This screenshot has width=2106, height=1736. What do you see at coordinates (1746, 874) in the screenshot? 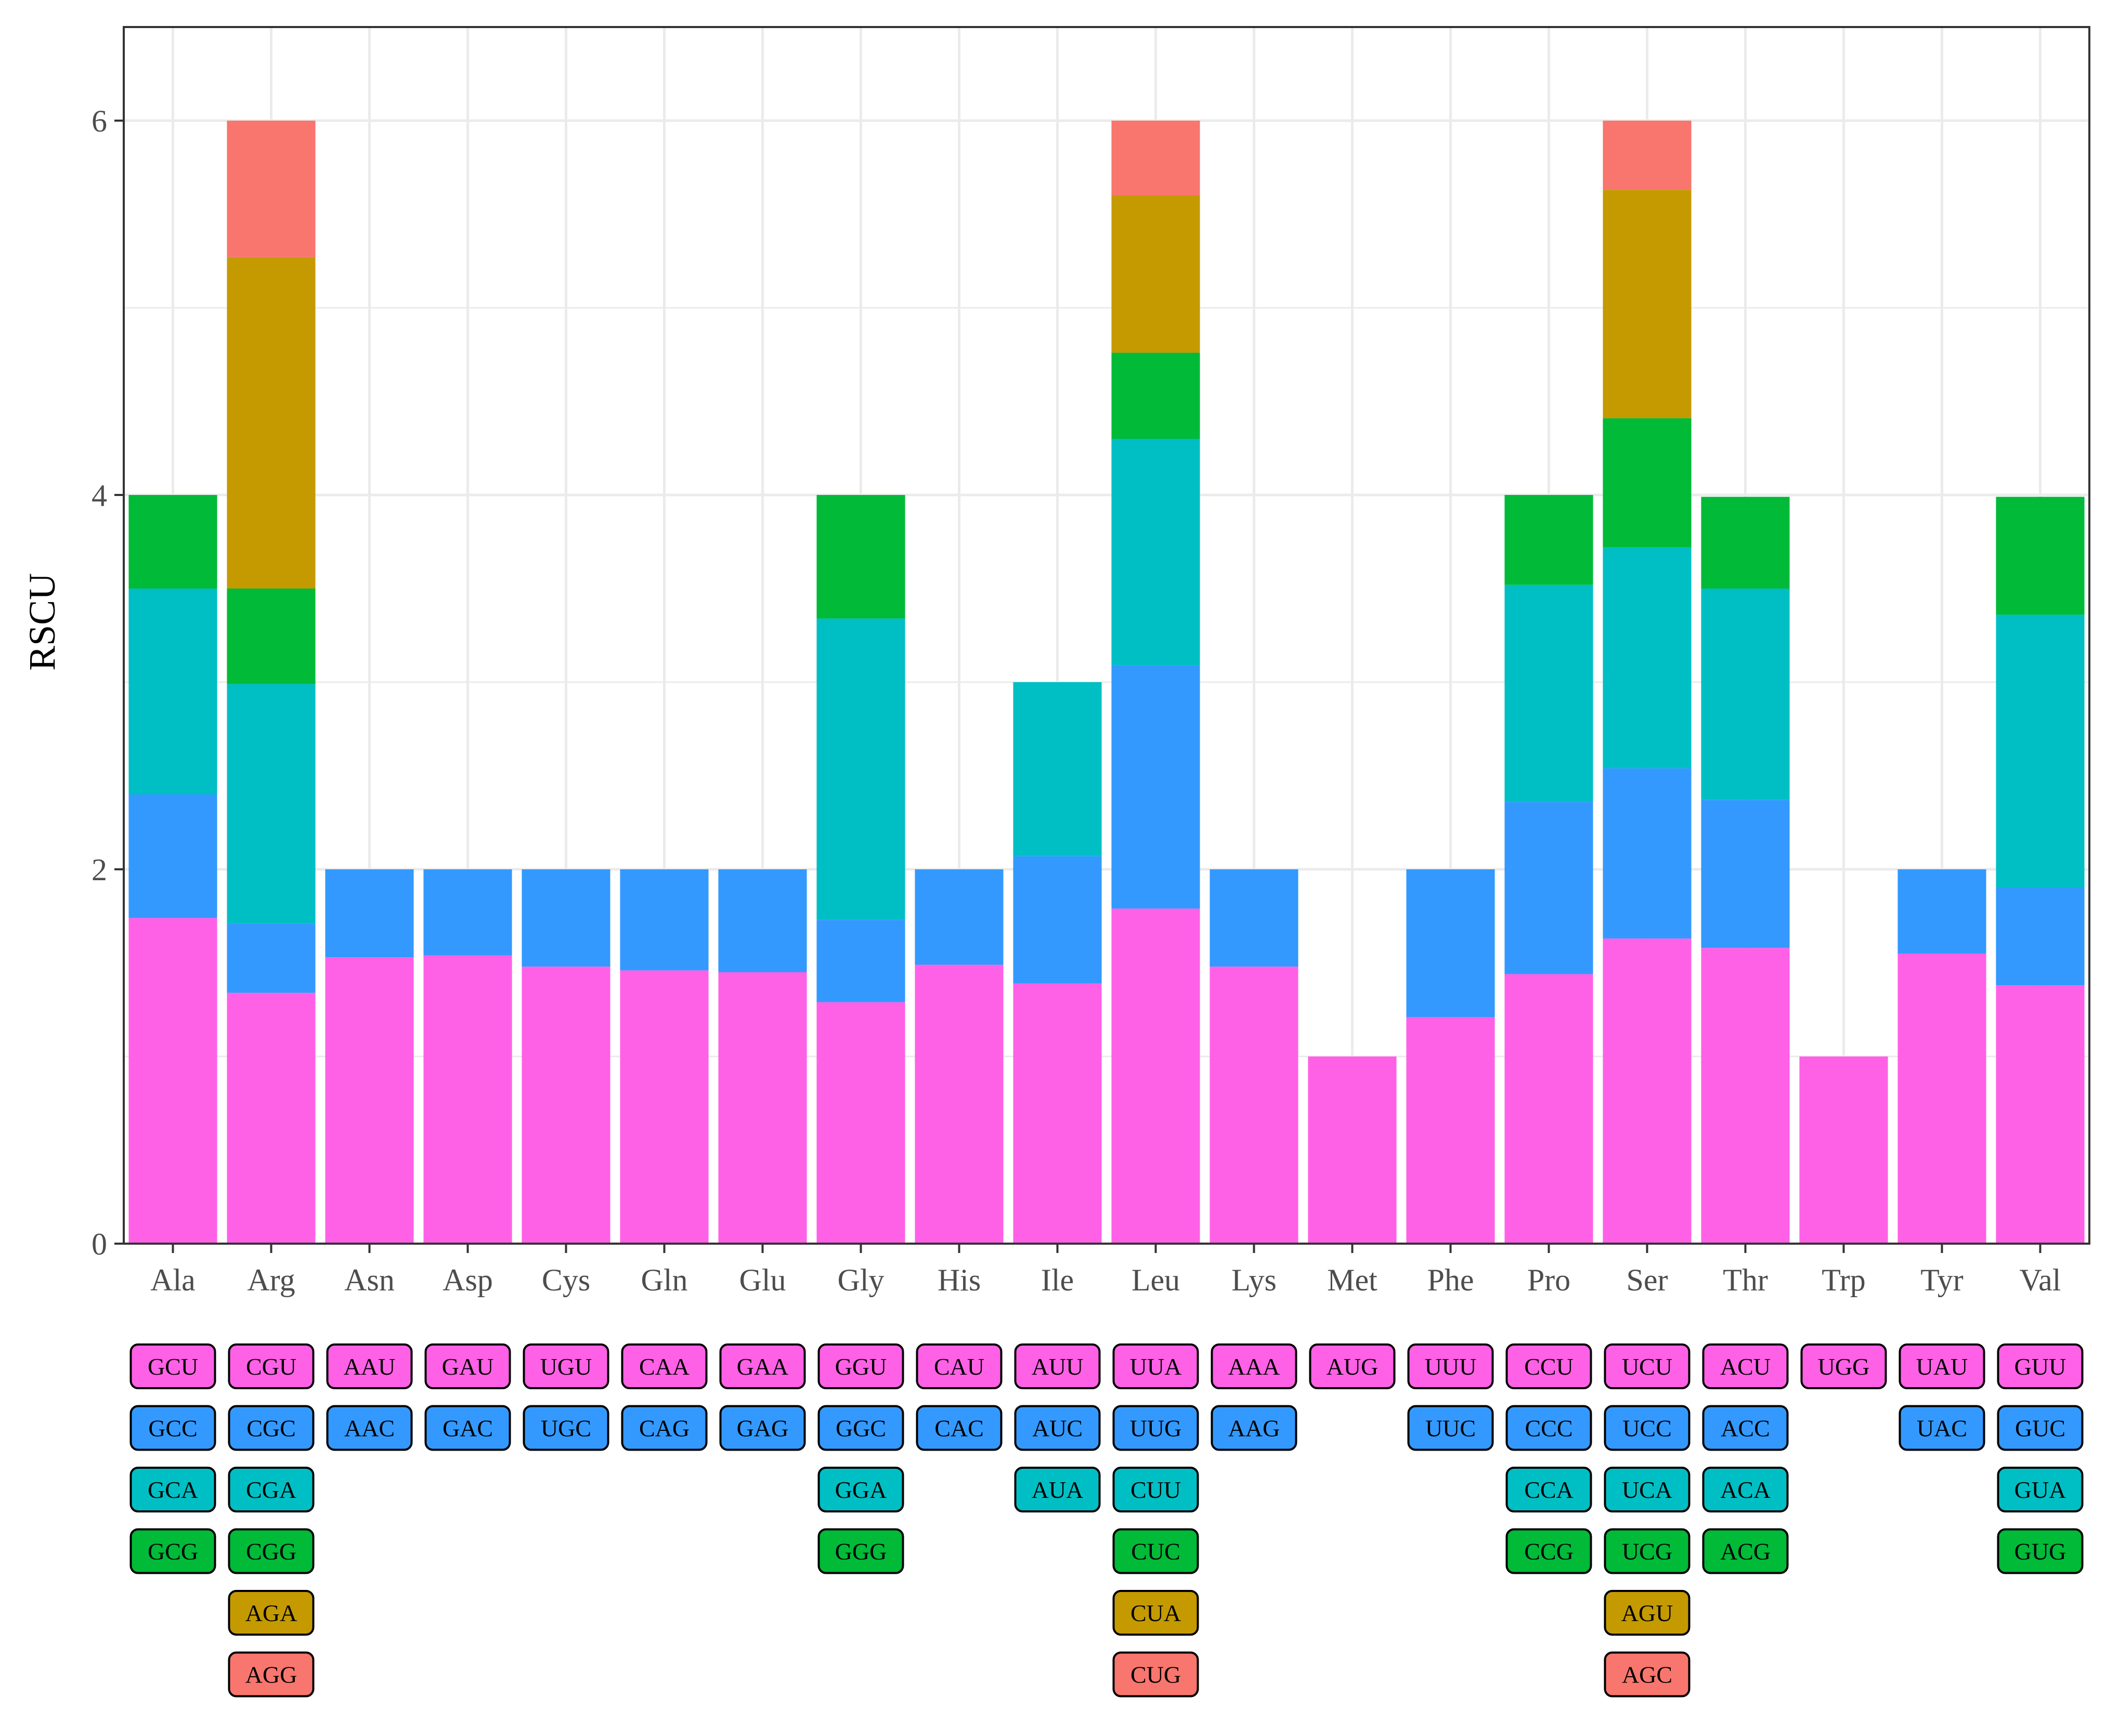
I see `bar-segment-acc` at bounding box center [1746, 874].